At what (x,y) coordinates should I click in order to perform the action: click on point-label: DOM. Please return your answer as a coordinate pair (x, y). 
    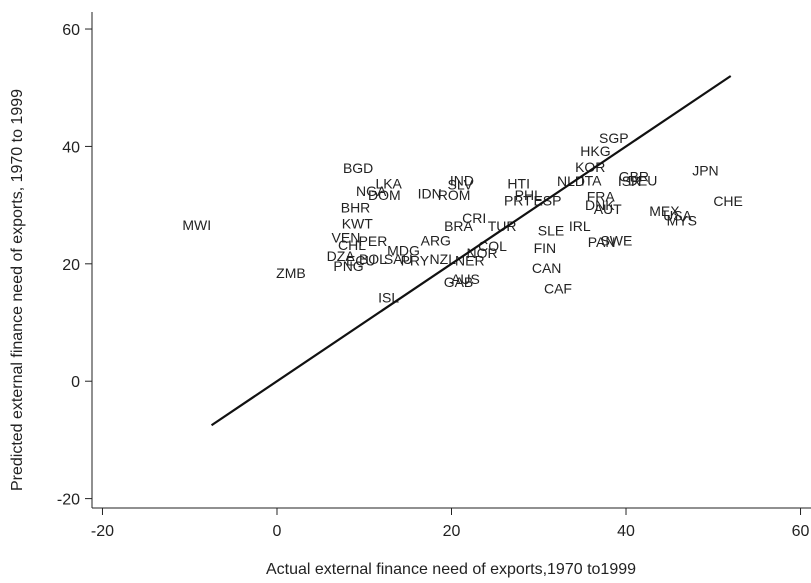
    Looking at the image, I should click on (384, 195).